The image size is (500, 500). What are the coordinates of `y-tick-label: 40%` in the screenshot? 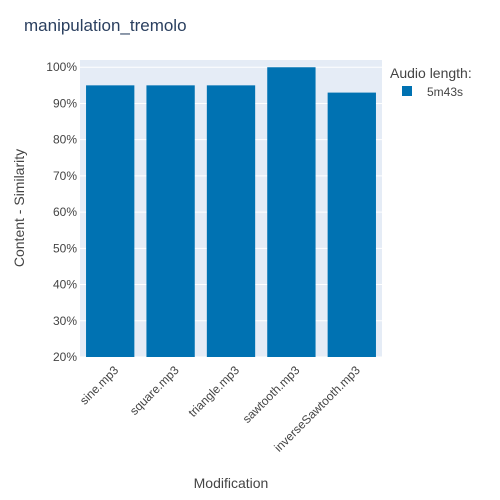 It's located at (65, 285).